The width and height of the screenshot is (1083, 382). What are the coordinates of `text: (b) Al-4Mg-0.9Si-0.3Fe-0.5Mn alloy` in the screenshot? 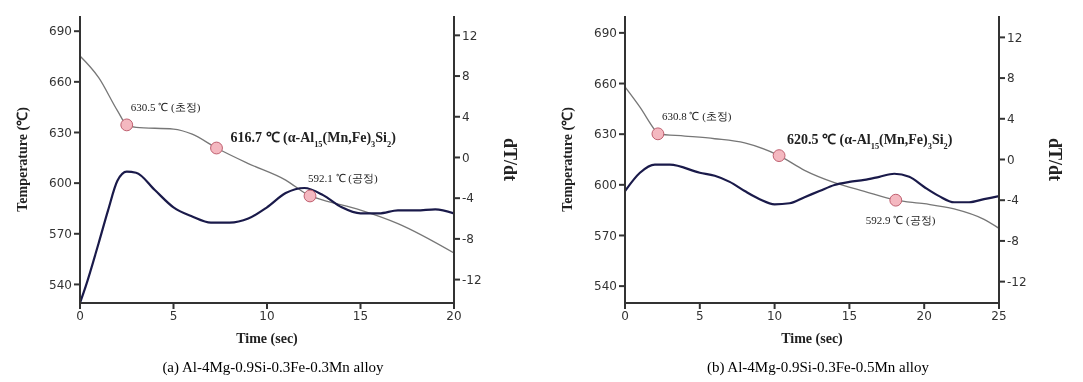 It's located at (818, 367).